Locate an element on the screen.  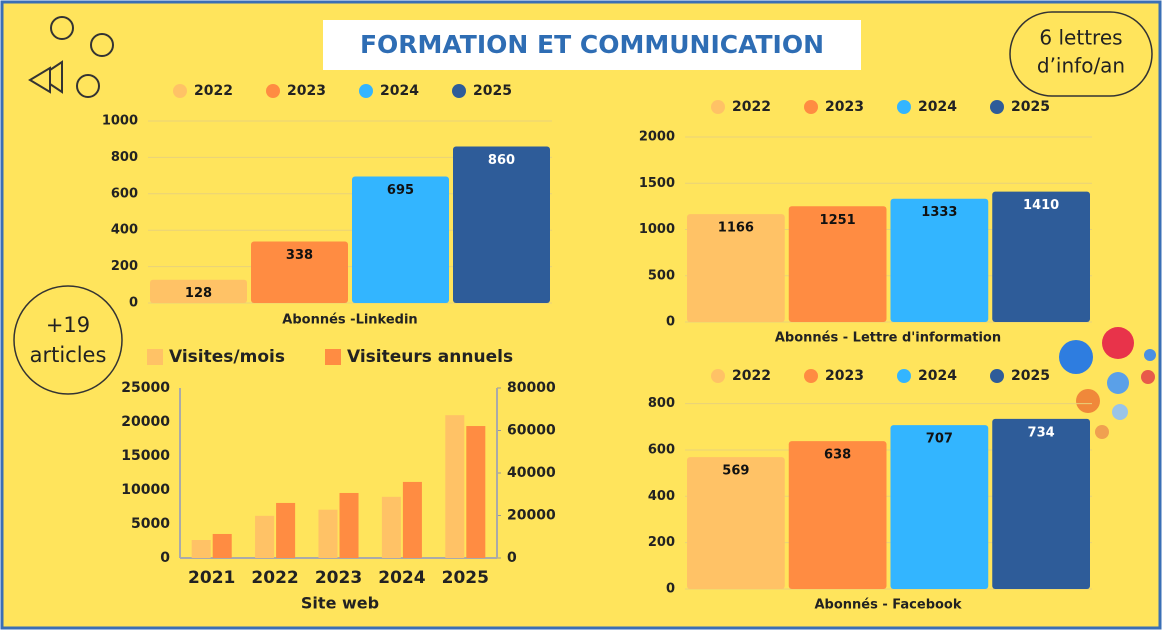
x-axis-label: Abonnés -Linkedin is located at coordinates (349, 320).